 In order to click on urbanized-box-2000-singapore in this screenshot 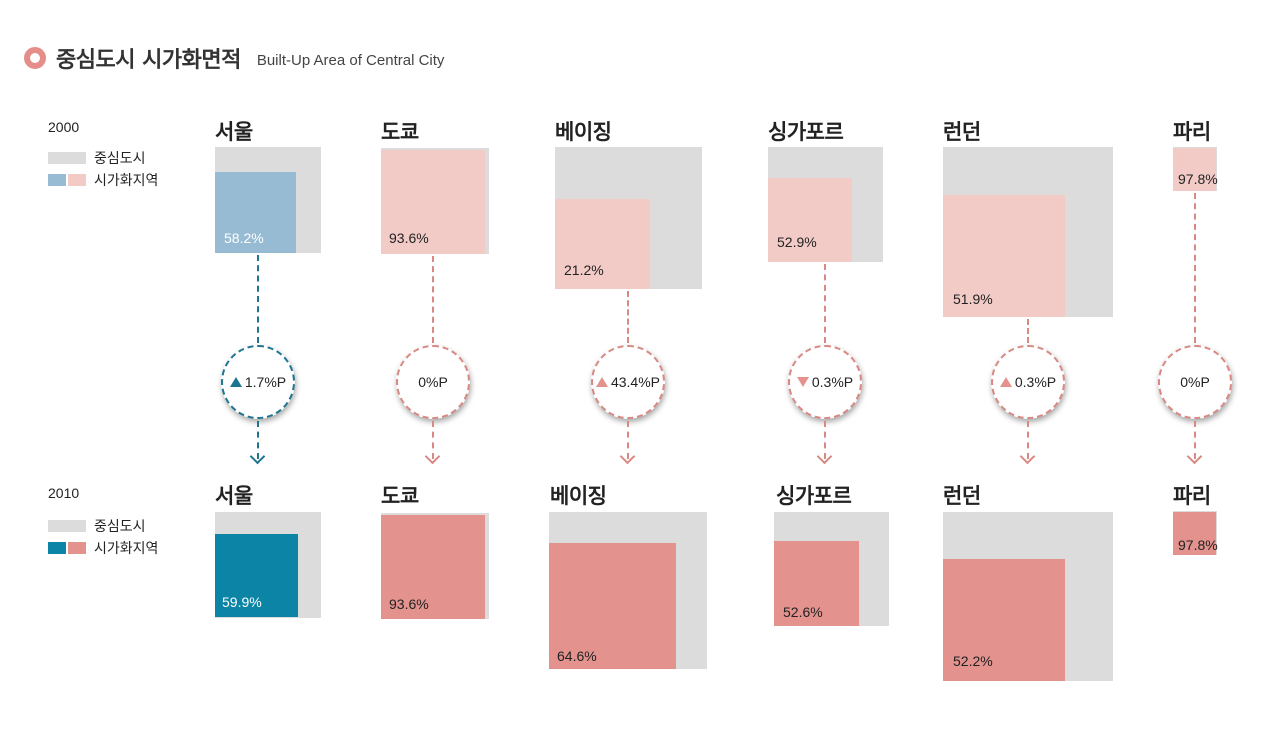, I will do `click(810, 220)`.